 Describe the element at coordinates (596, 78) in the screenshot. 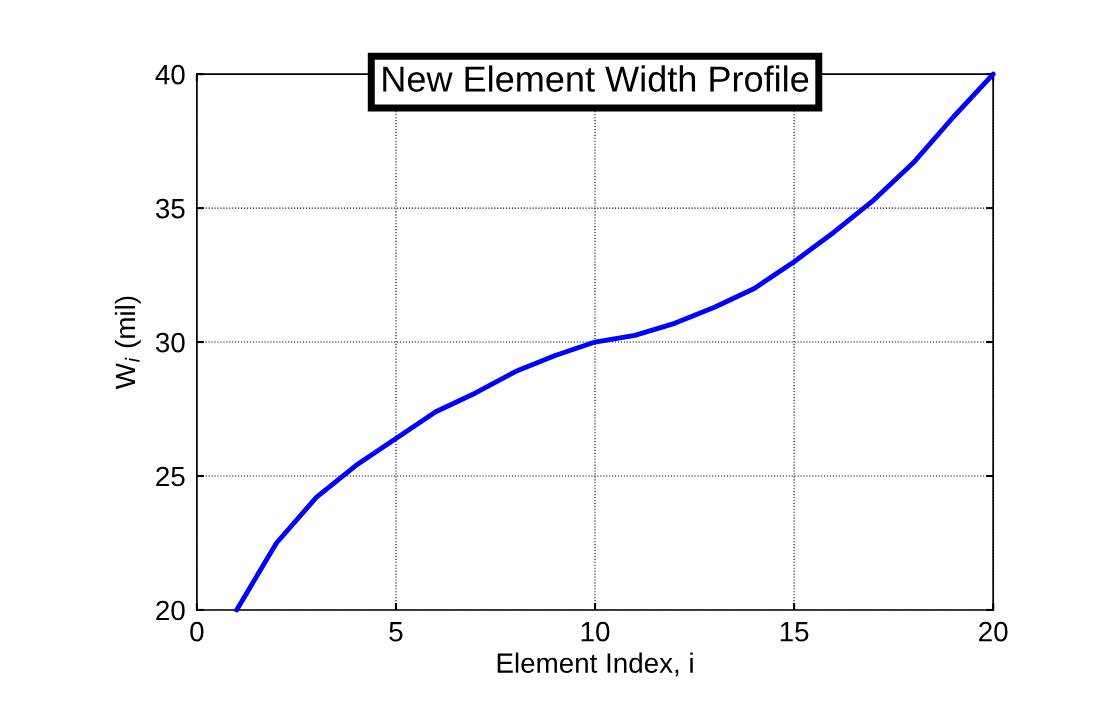

I see `chart-title: New Element Width Profile` at that location.